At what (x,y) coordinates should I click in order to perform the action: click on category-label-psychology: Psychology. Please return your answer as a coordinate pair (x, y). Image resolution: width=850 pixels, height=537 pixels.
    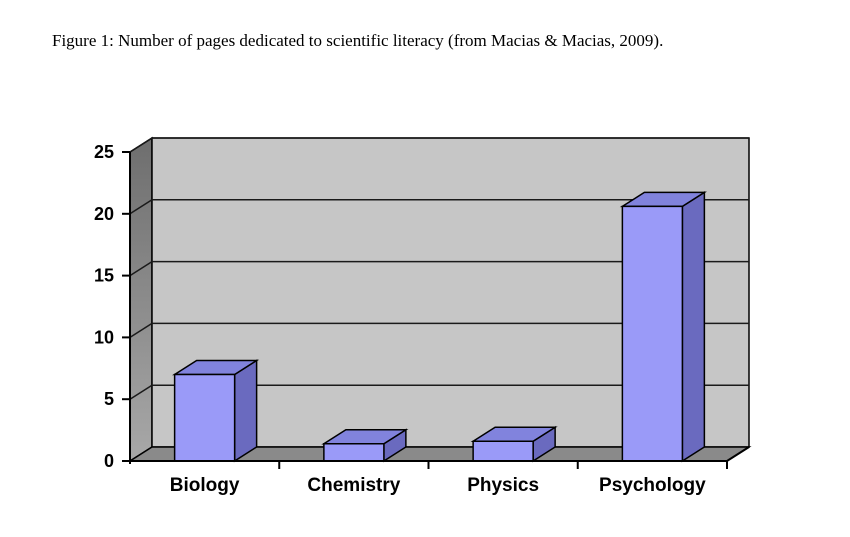
    Looking at the image, I should click on (652, 485).